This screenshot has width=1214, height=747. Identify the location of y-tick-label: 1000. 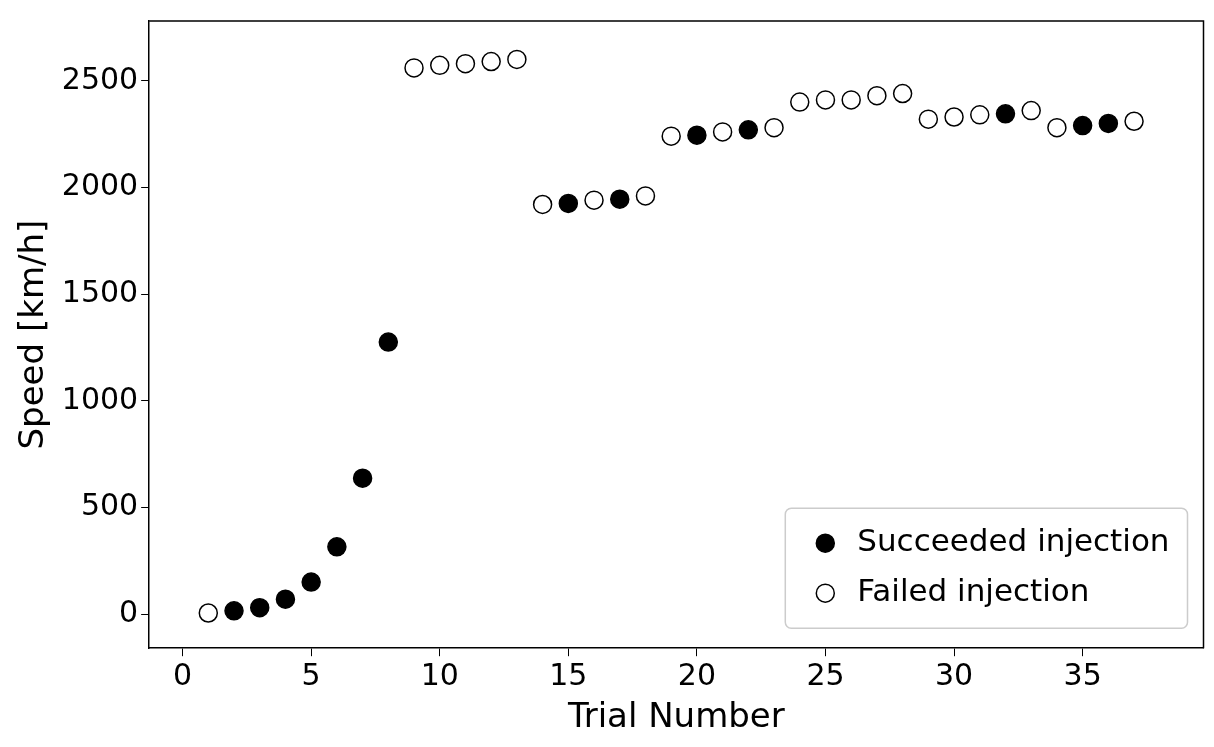
(100, 398).